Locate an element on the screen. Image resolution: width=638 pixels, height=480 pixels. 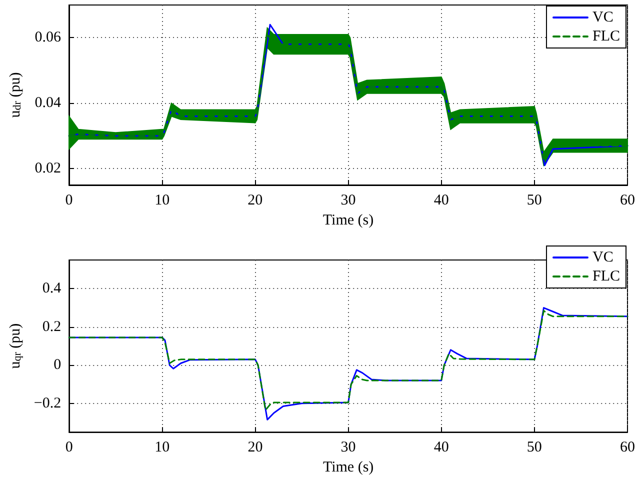
y-axis-title: udr (pu) is located at coordinates (16, 95).